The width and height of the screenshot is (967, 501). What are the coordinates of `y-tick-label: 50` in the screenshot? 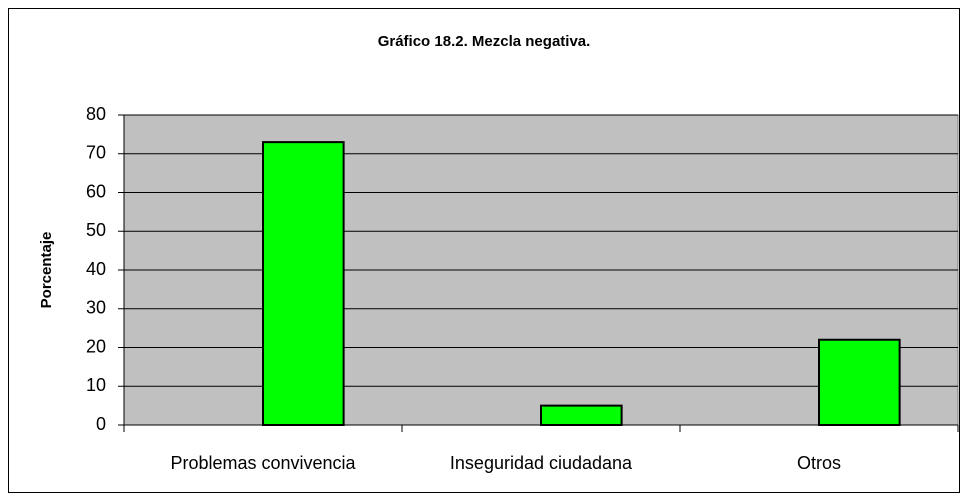 It's located at (96, 230).